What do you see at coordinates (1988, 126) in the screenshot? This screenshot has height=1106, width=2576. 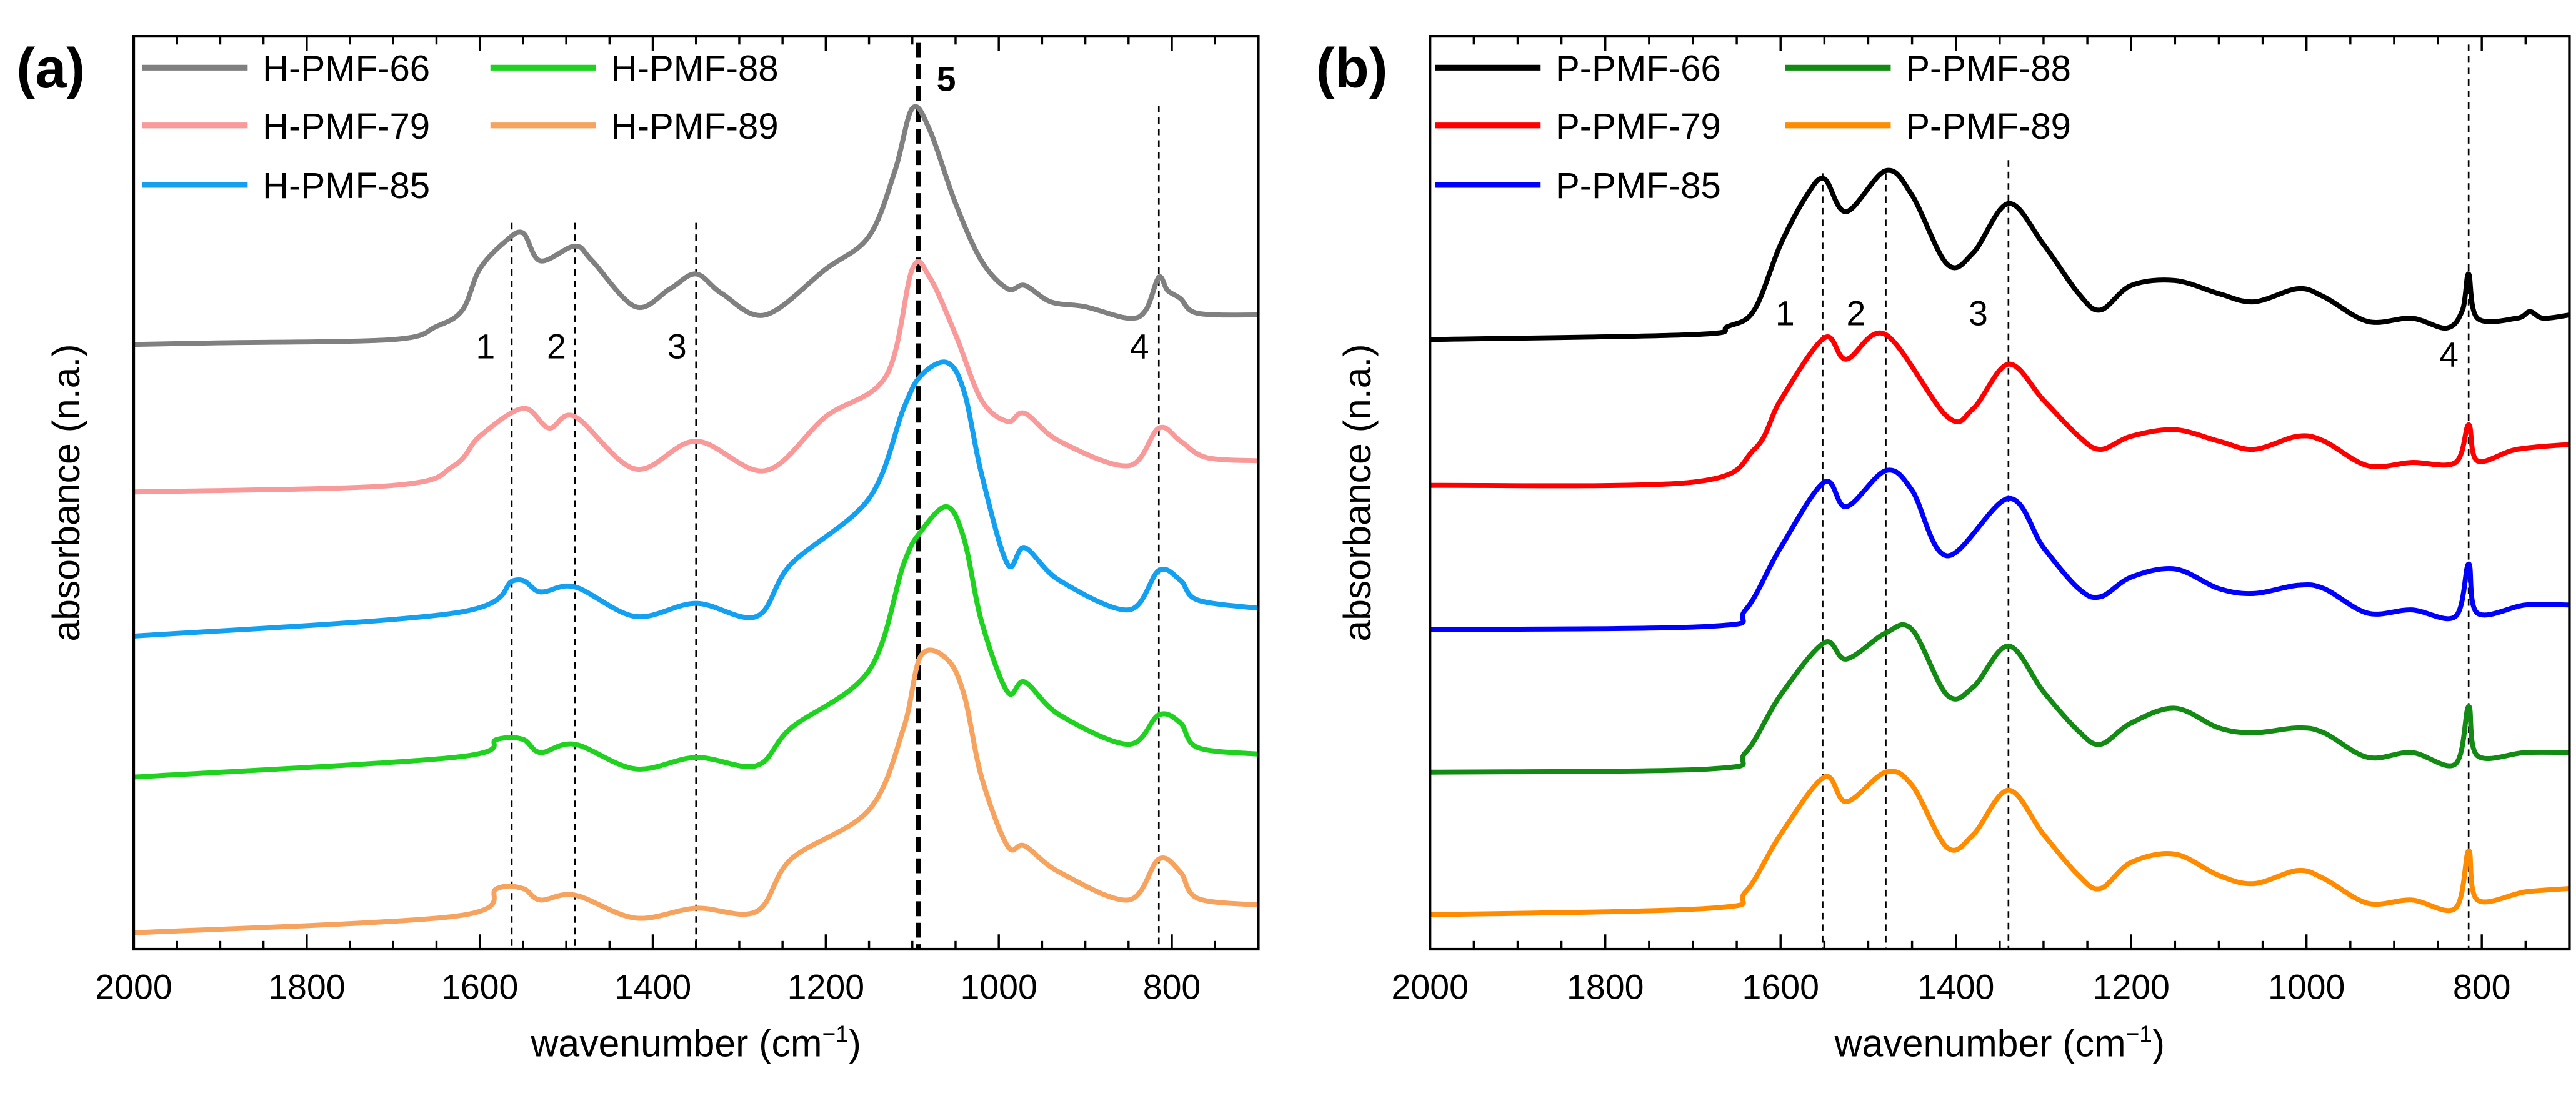 I see `legend-label: P-PMF-89` at bounding box center [1988, 126].